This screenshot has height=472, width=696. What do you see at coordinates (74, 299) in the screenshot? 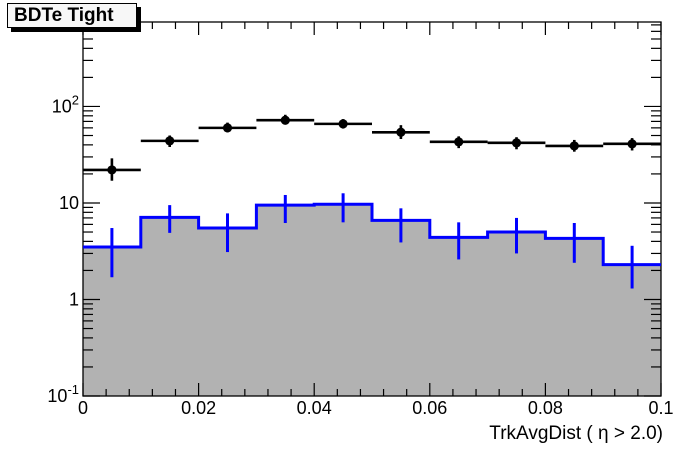
I see `y-tick-label: 1` at bounding box center [74, 299].